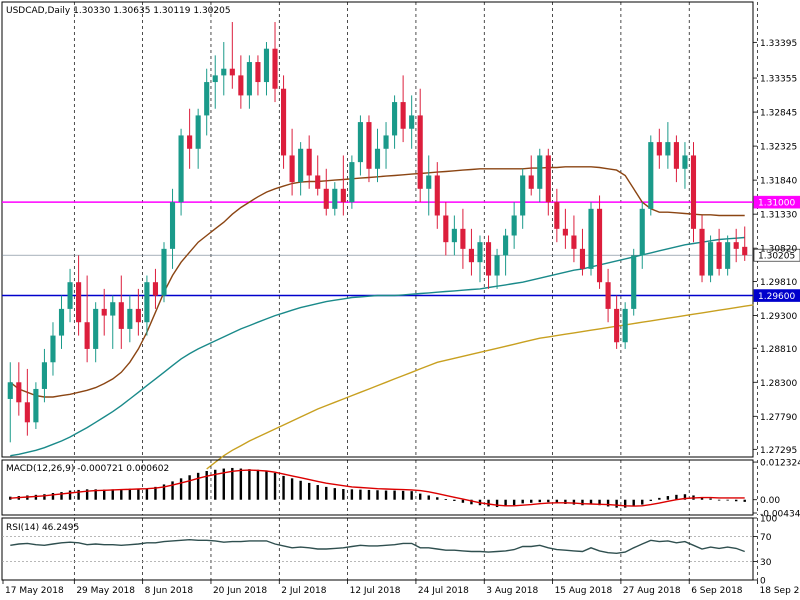 This screenshot has height=600, width=800. I want to click on price-tick-label: 1.33355, so click(778, 80).